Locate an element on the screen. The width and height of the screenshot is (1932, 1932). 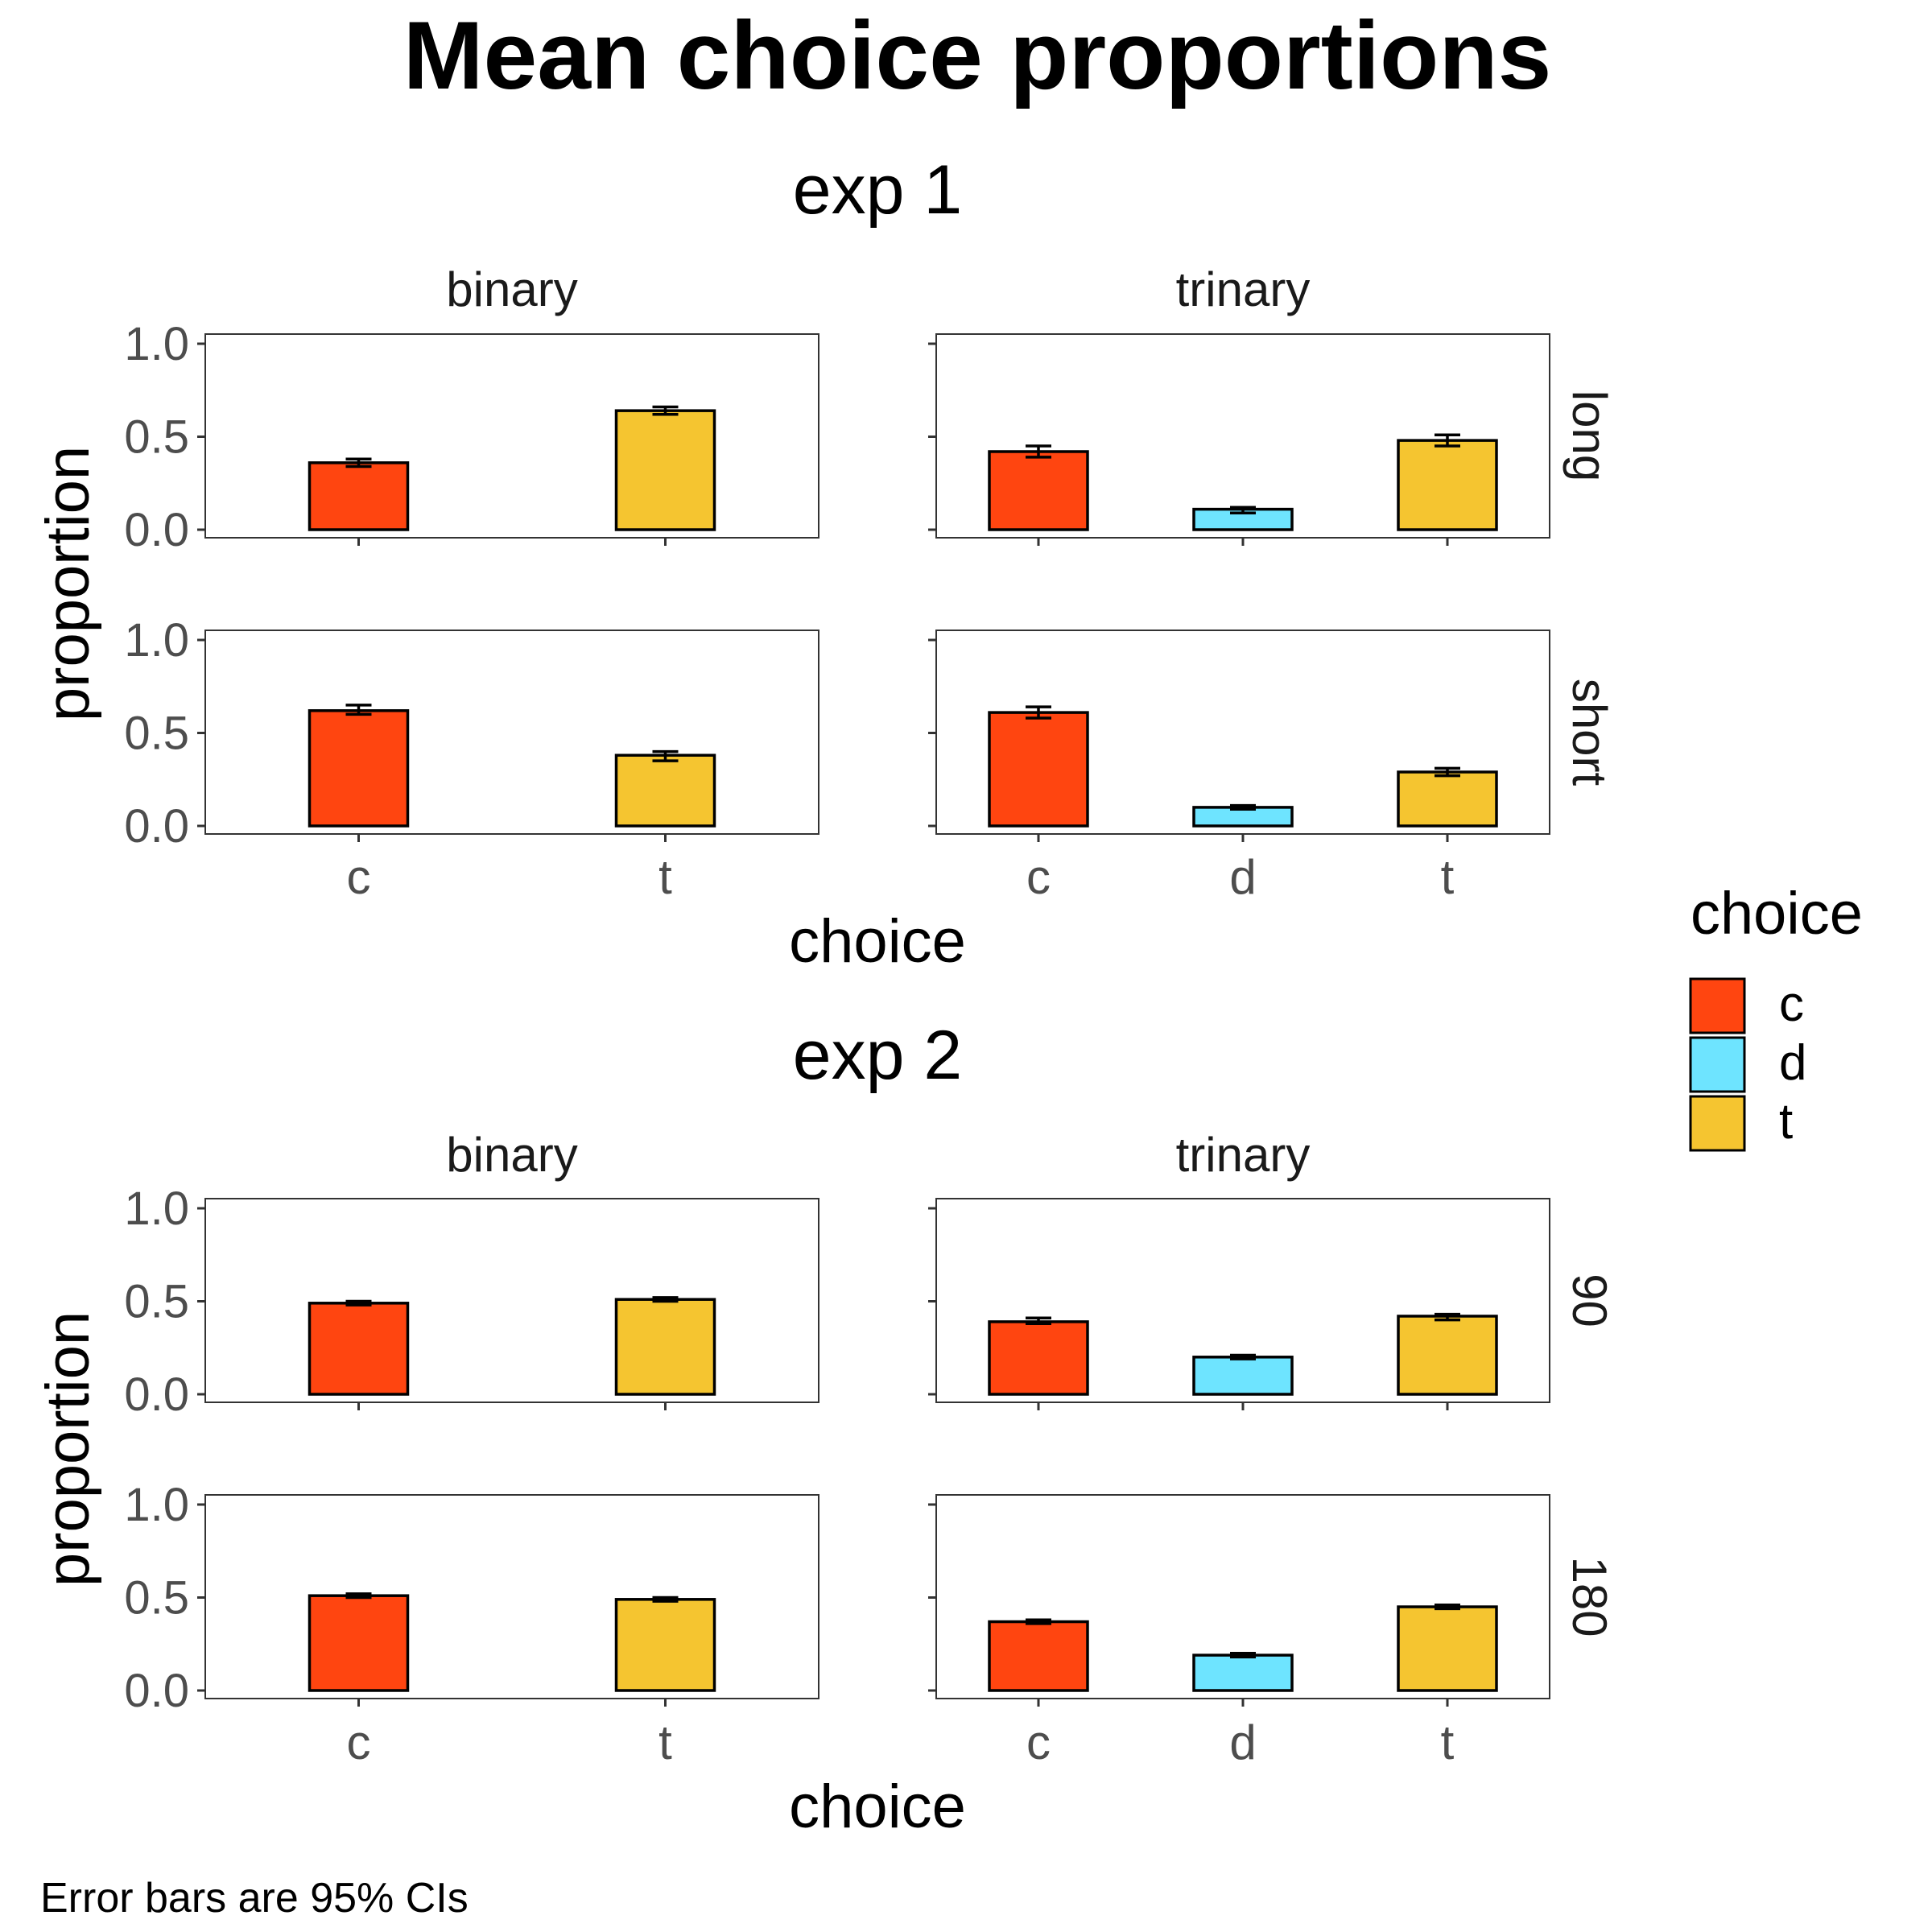
facet-row-label: 90 is located at coordinates (1589, 1300).